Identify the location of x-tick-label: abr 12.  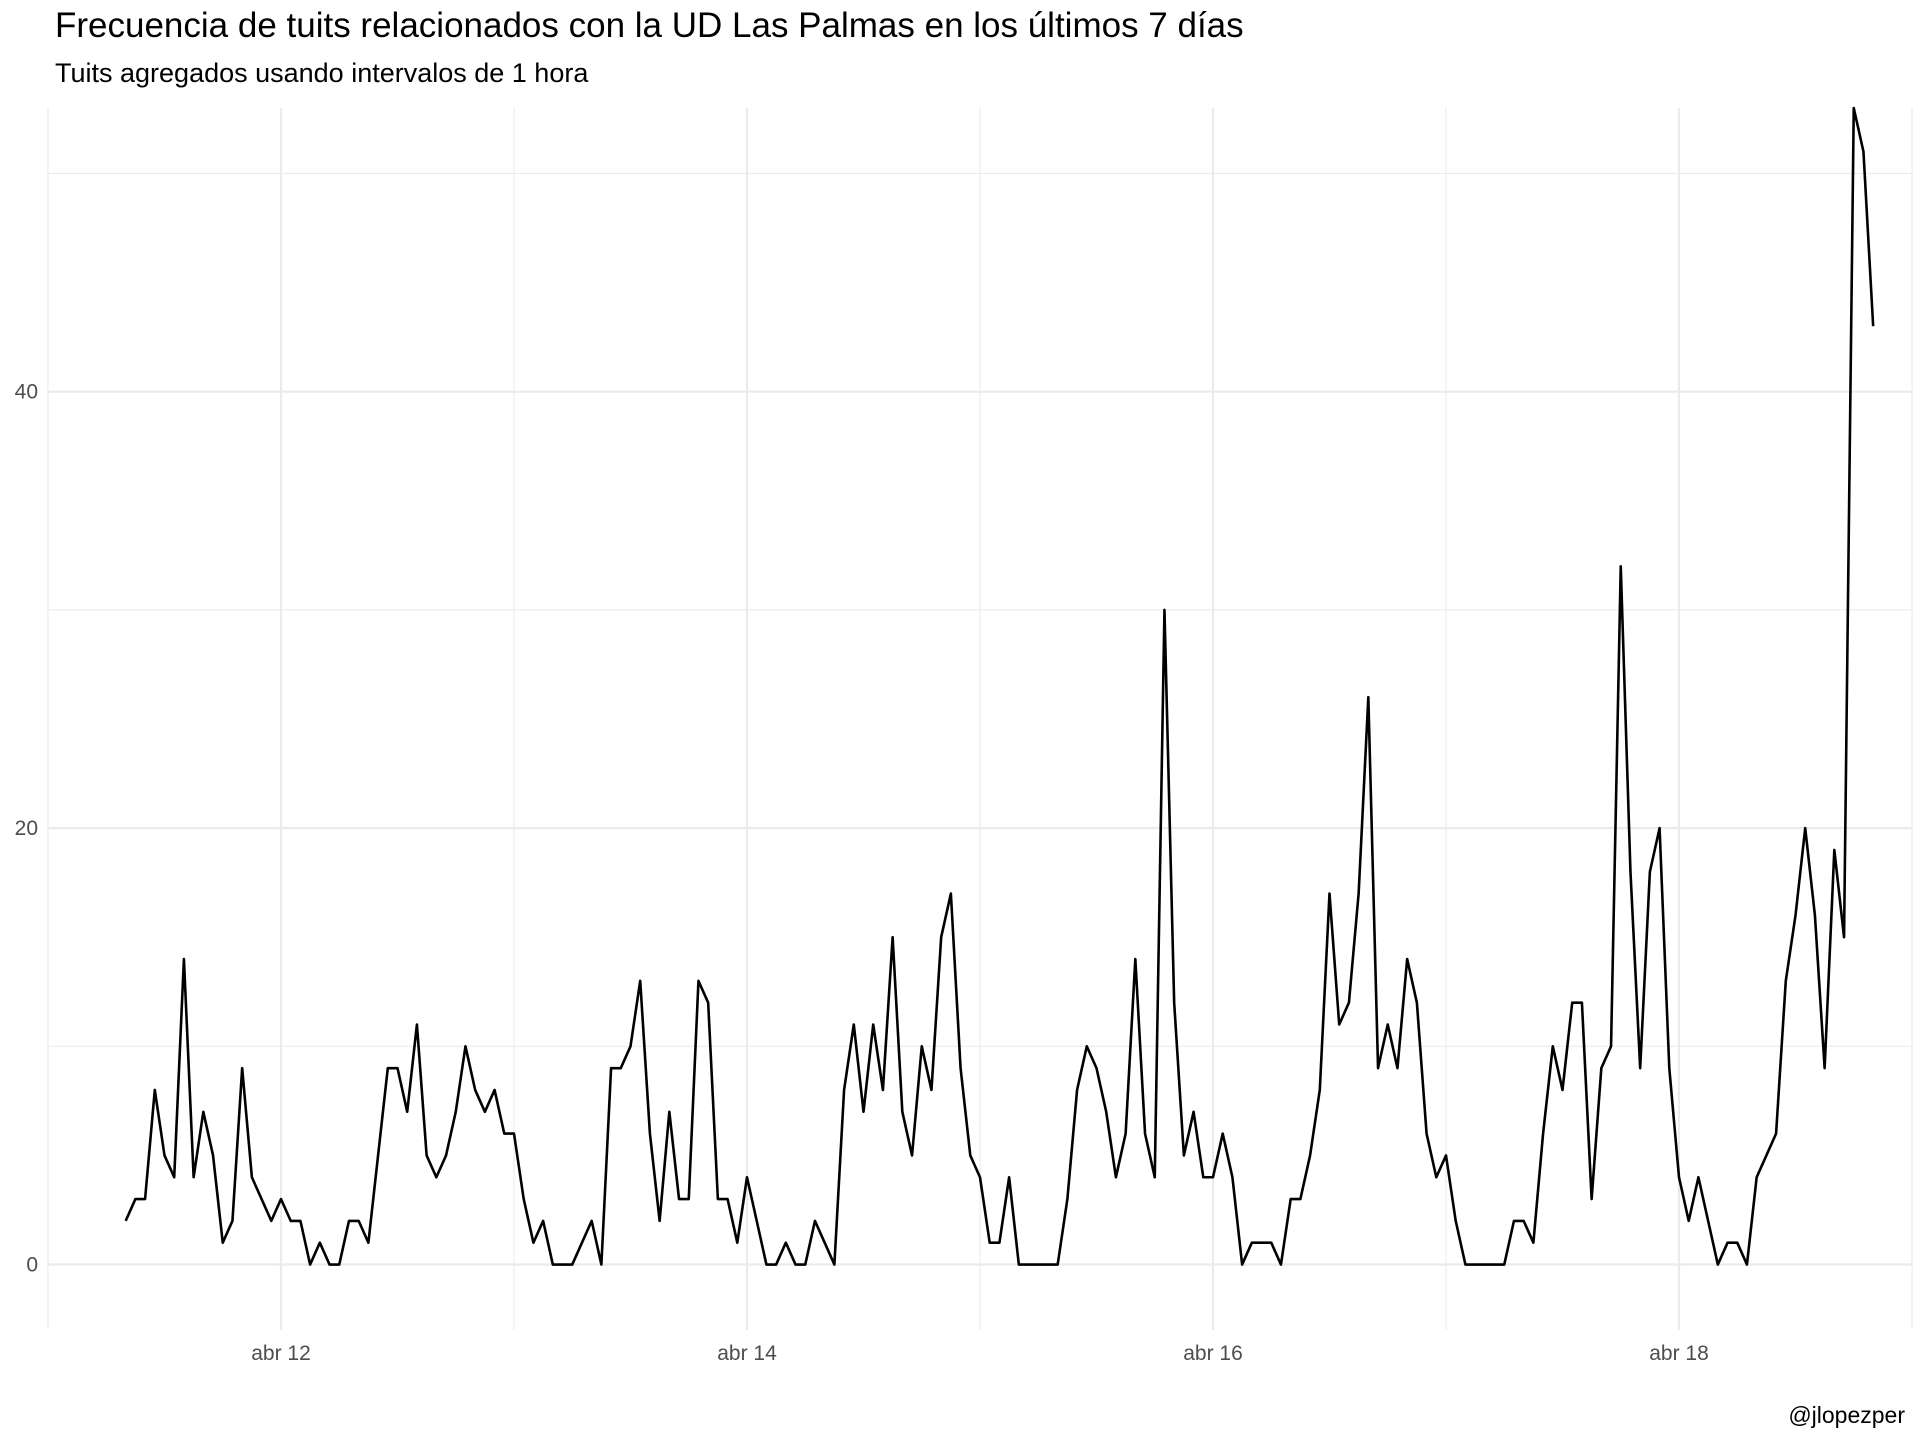
(281, 1353).